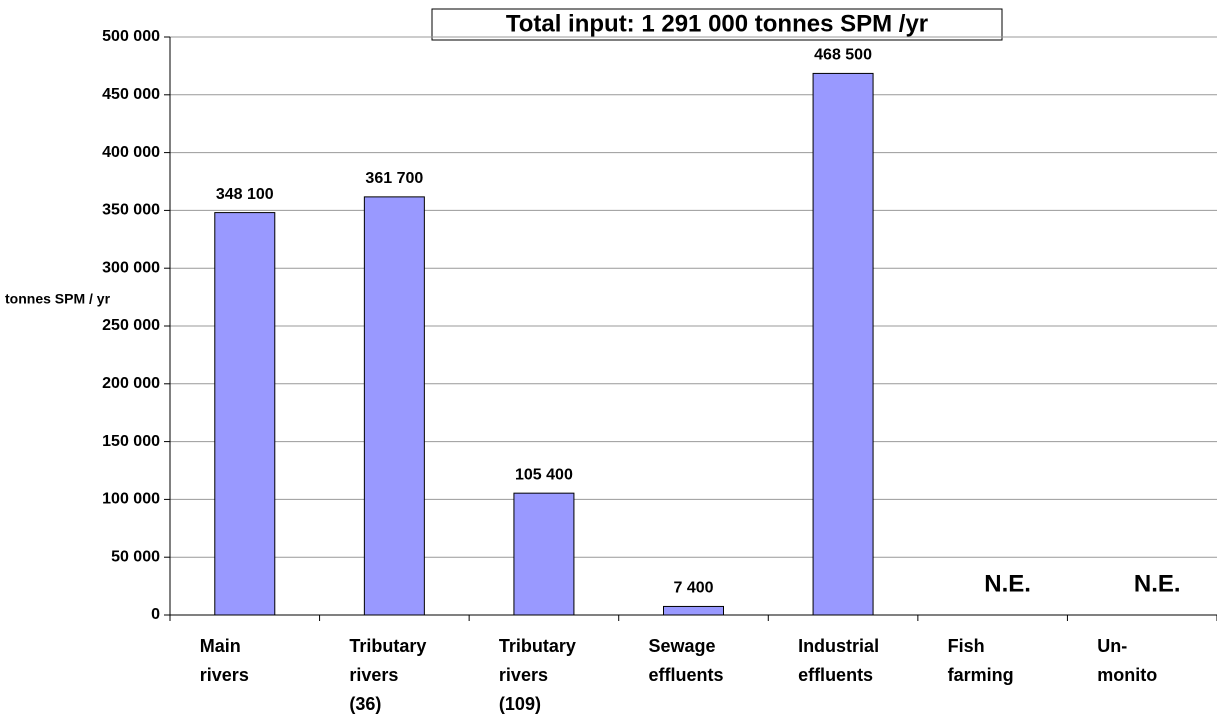 Image resolution: width=1217 pixels, height=717 pixels. I want to click on title-box, so click(717, 24).